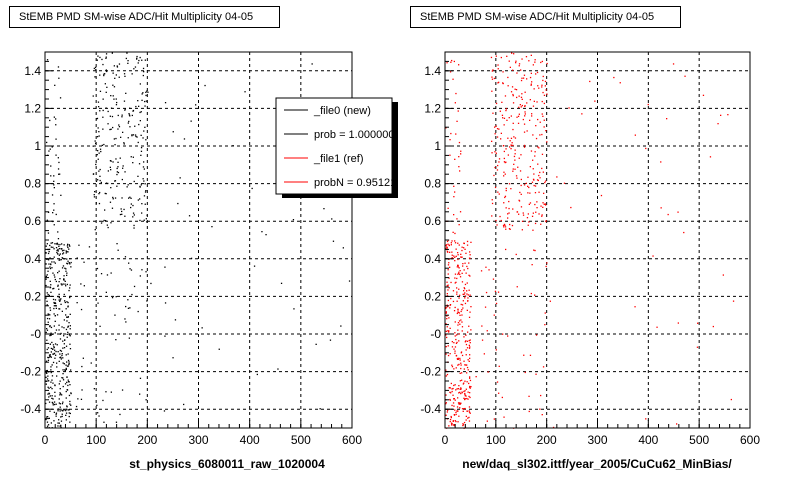  I want to click on y-tick-label: 0.2, so click(32, 296).